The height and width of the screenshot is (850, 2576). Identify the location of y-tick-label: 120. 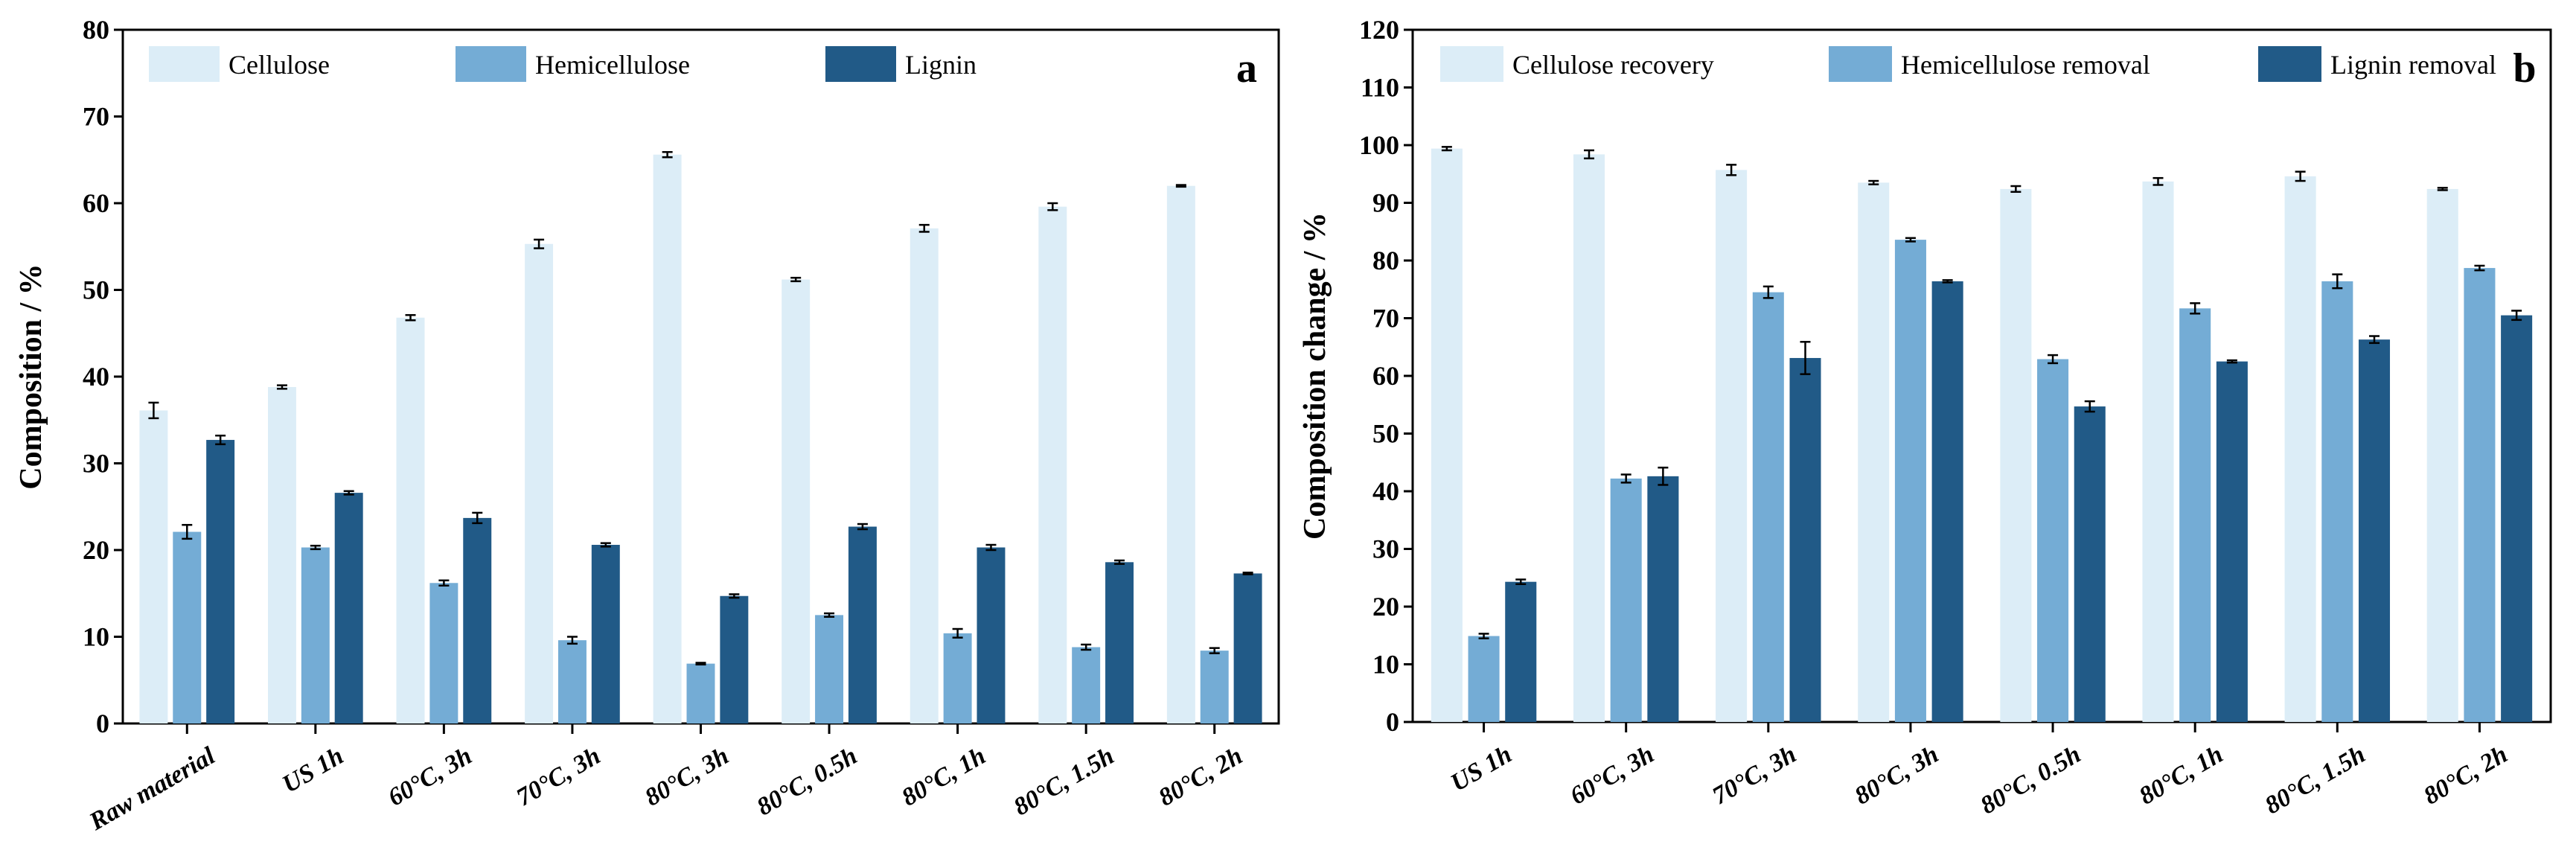
(1379, 30).